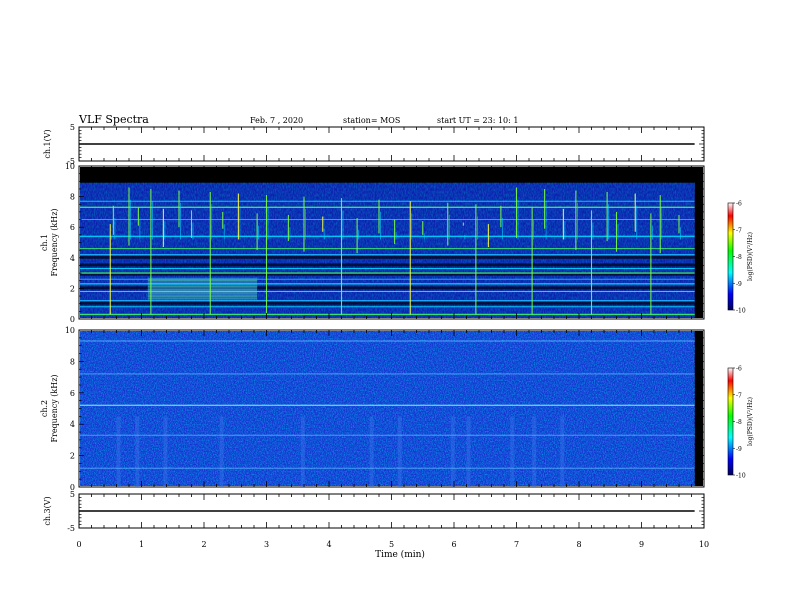 The image size is (792, 612). I want to click on x-tick-label: 4, so click(328, 544).